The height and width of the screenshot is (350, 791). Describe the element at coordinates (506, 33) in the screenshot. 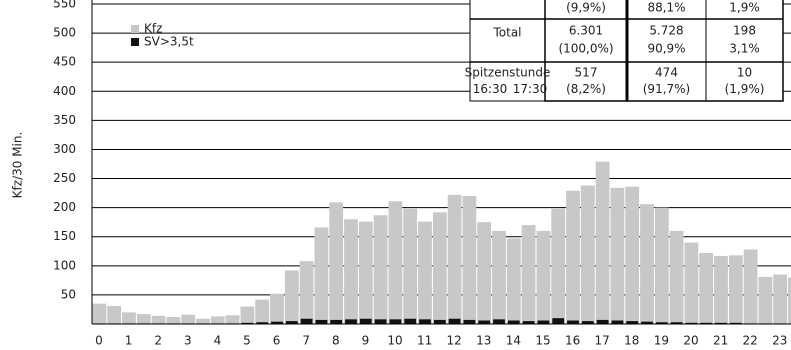

I see `table-cell: Total` at that location.